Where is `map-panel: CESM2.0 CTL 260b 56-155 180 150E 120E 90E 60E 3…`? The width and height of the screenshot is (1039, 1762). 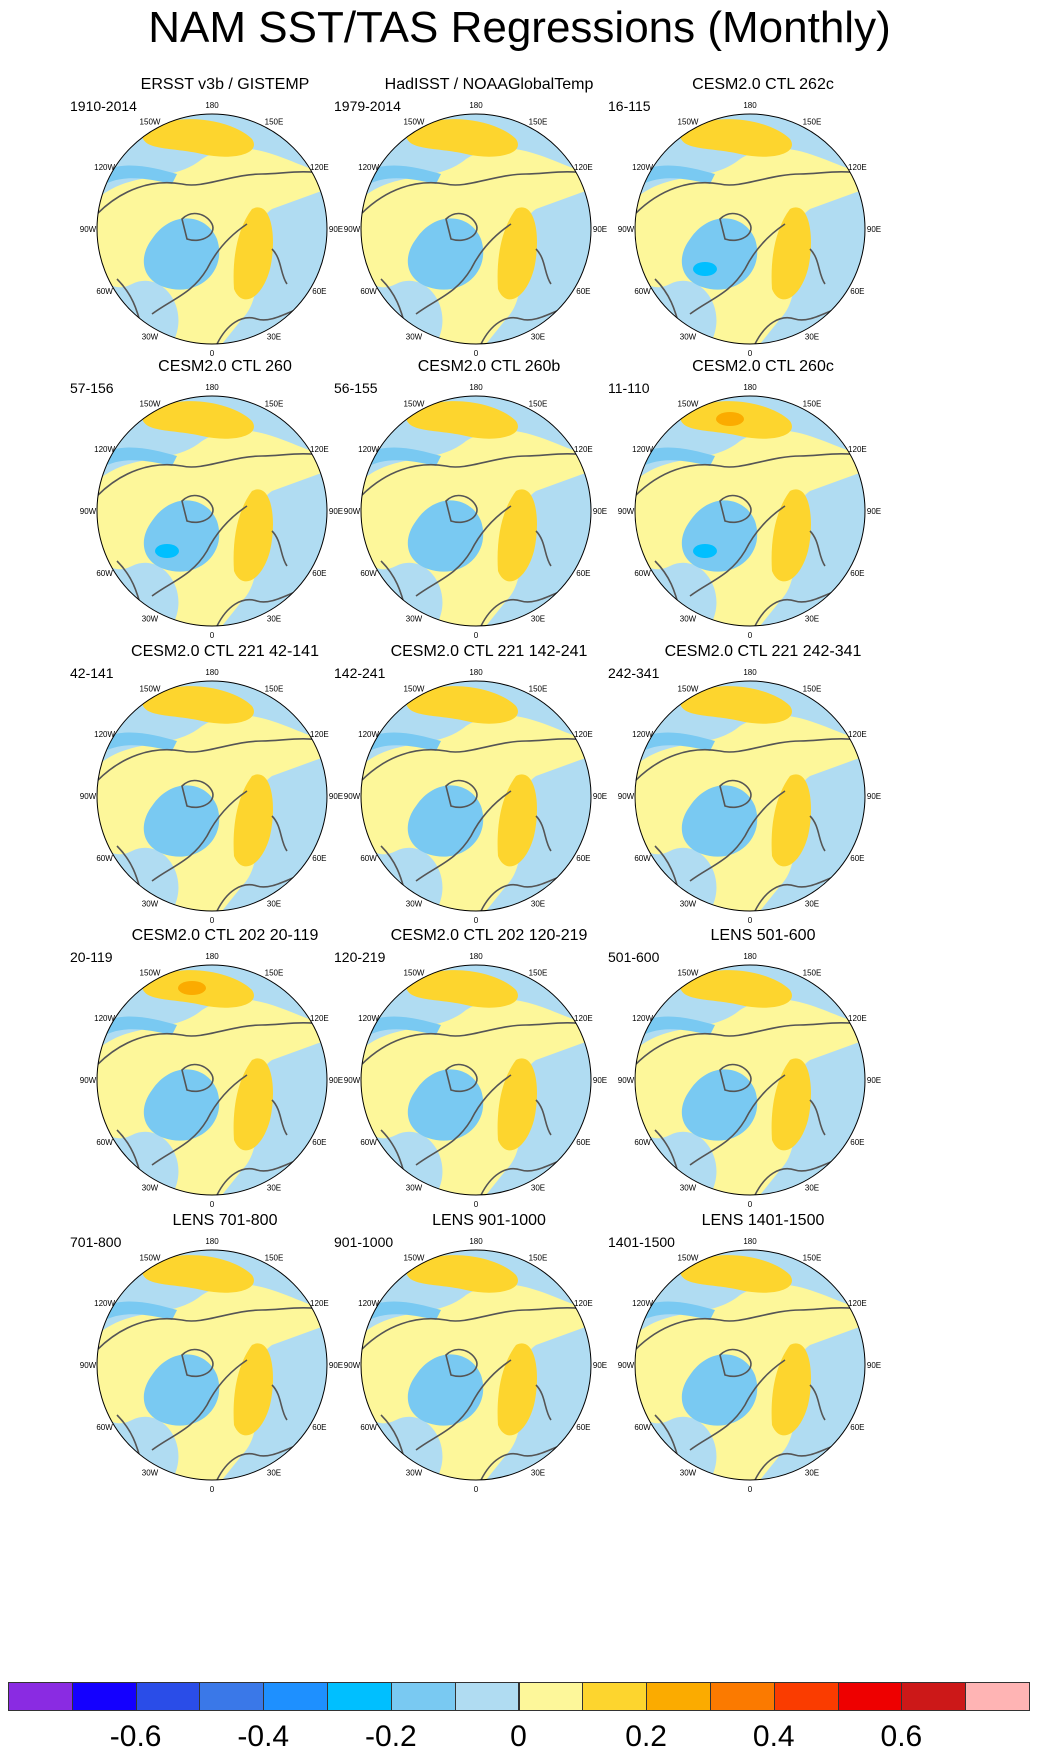 map-panel: CESM2.0 CTL 260b 56-155 180 150E 120E 90E 60E 3… is located at coordinates (489, 513).